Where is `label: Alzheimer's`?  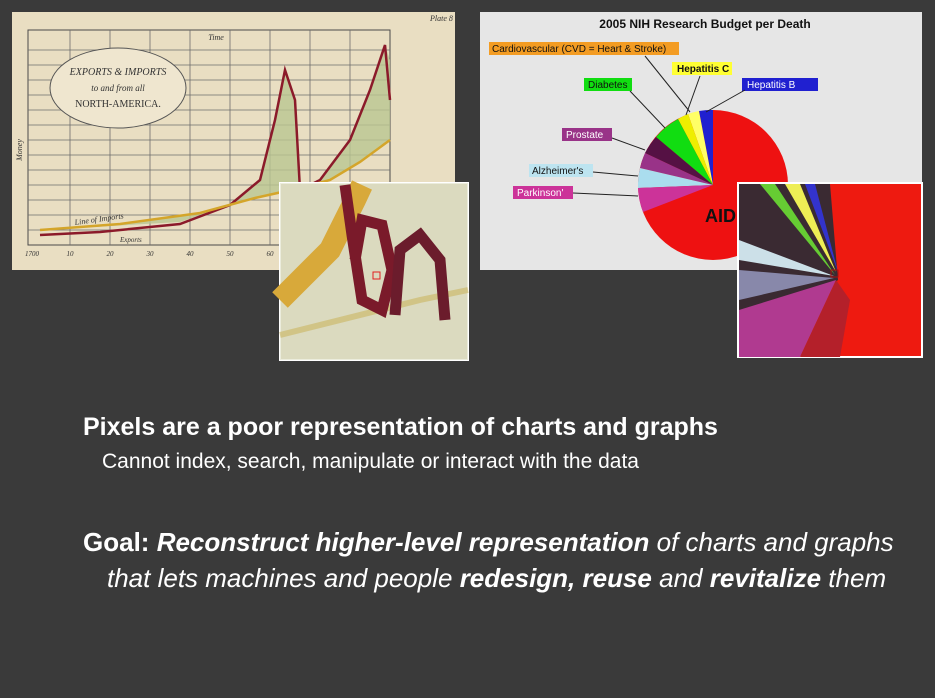
label: Alzheimer's is located at coordinates (557, 171).